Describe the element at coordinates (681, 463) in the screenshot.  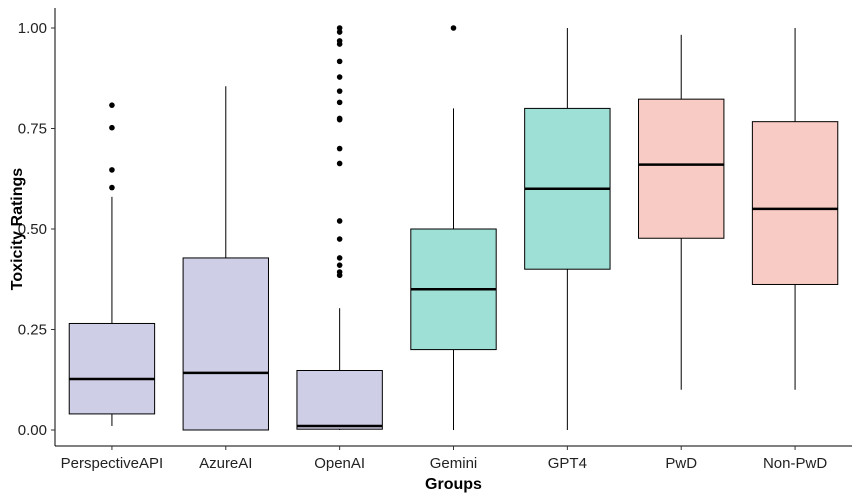
I see `x-tick-label: PwD` at that location.